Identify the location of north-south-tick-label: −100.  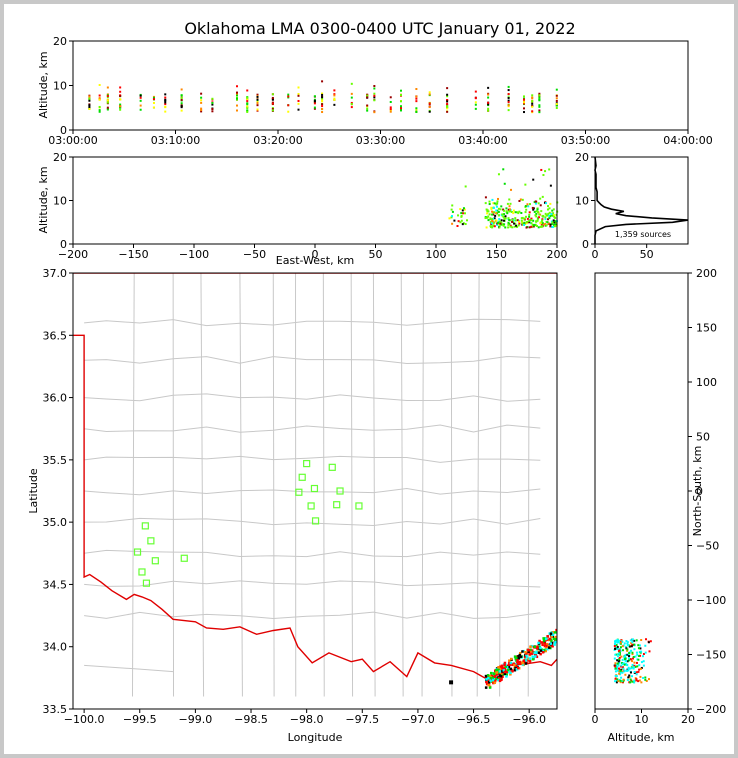
(711, 600).